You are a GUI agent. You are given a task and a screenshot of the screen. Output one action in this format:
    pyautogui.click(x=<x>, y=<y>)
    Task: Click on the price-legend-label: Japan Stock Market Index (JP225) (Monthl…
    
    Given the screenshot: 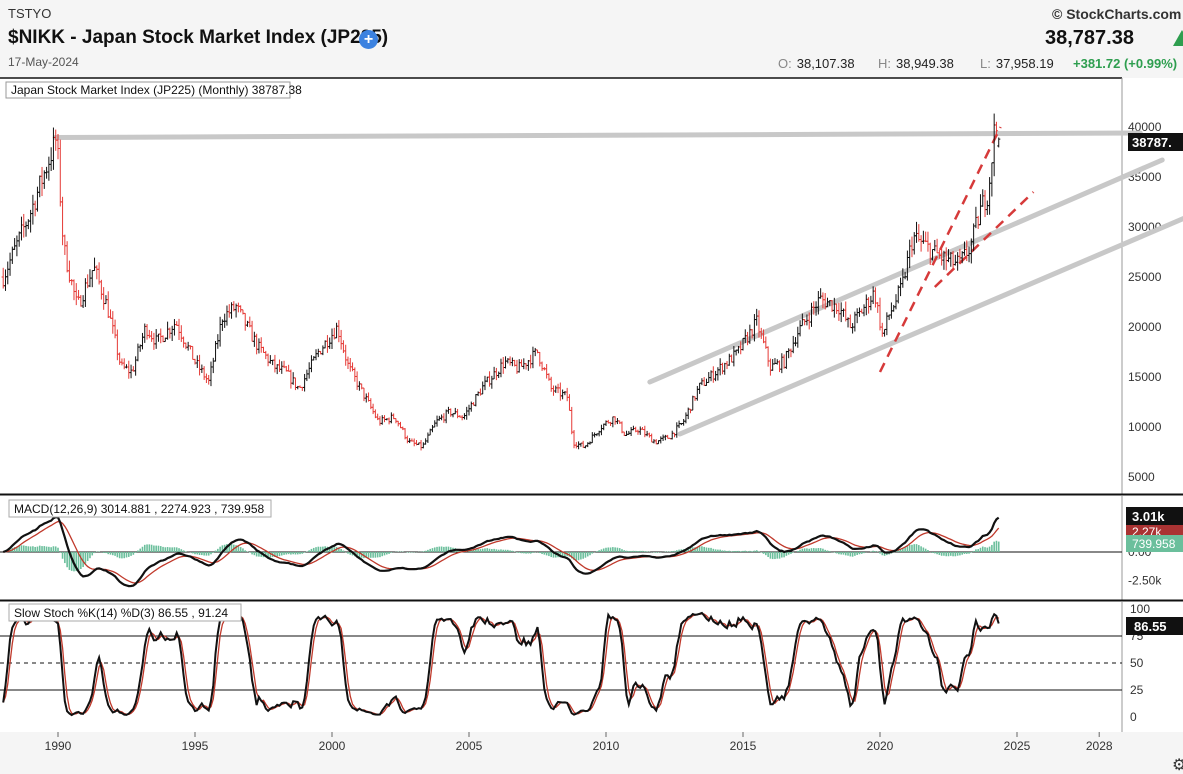 What is the action you would take?
    pyautogui.click(x=156, y=90)
    